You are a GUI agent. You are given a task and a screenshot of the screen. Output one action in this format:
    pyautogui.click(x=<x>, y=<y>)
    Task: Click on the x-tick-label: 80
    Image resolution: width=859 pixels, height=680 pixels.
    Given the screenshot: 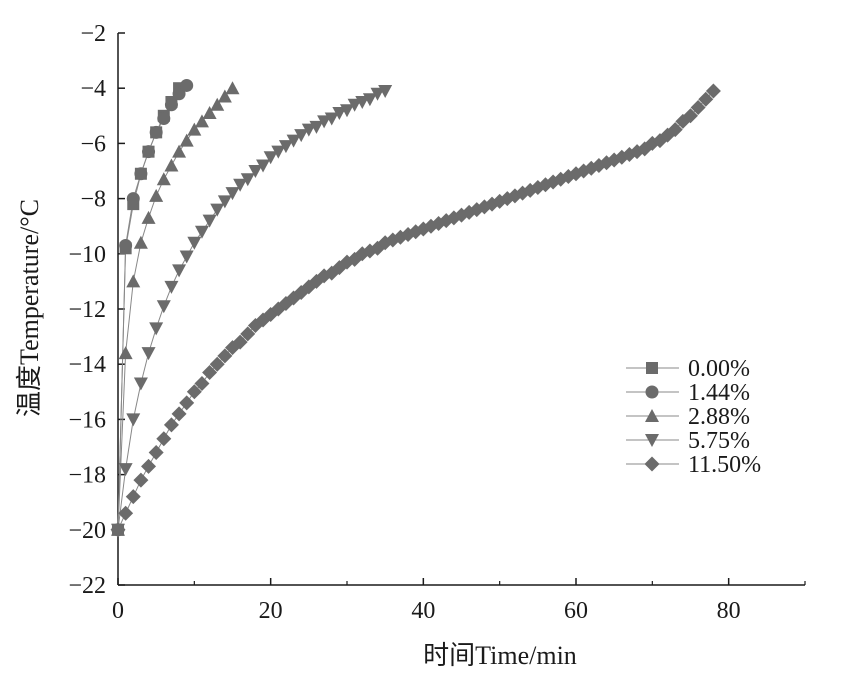 What is the action you would take?
    pyautogui.click(x=729, y=611)
    